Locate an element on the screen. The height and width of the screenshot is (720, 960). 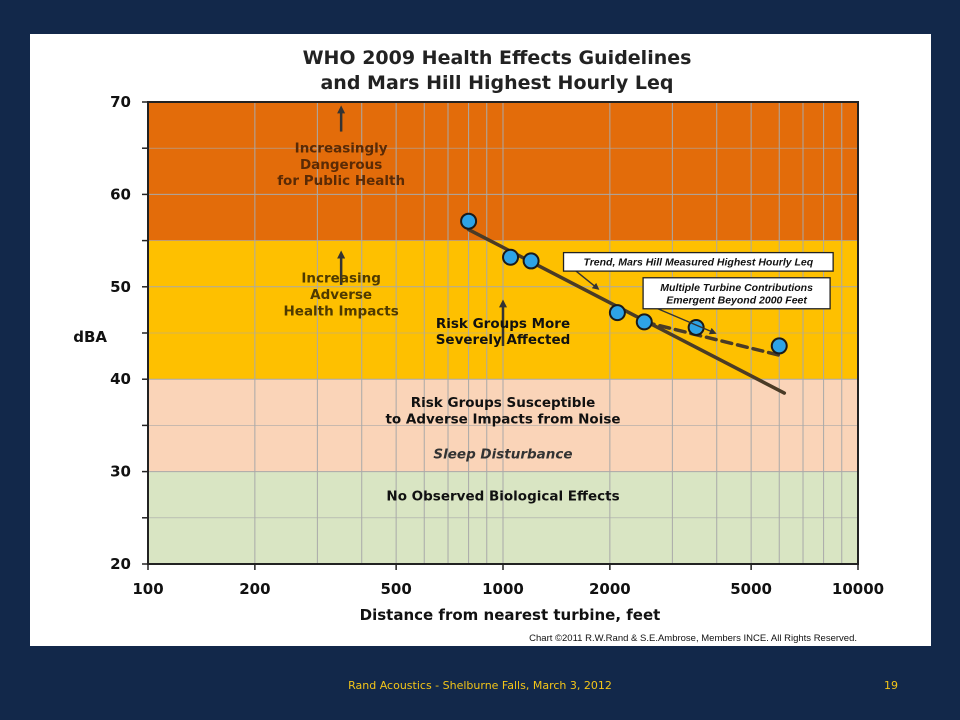
y-tick-label: 40 is located at coordinates (120, 379).